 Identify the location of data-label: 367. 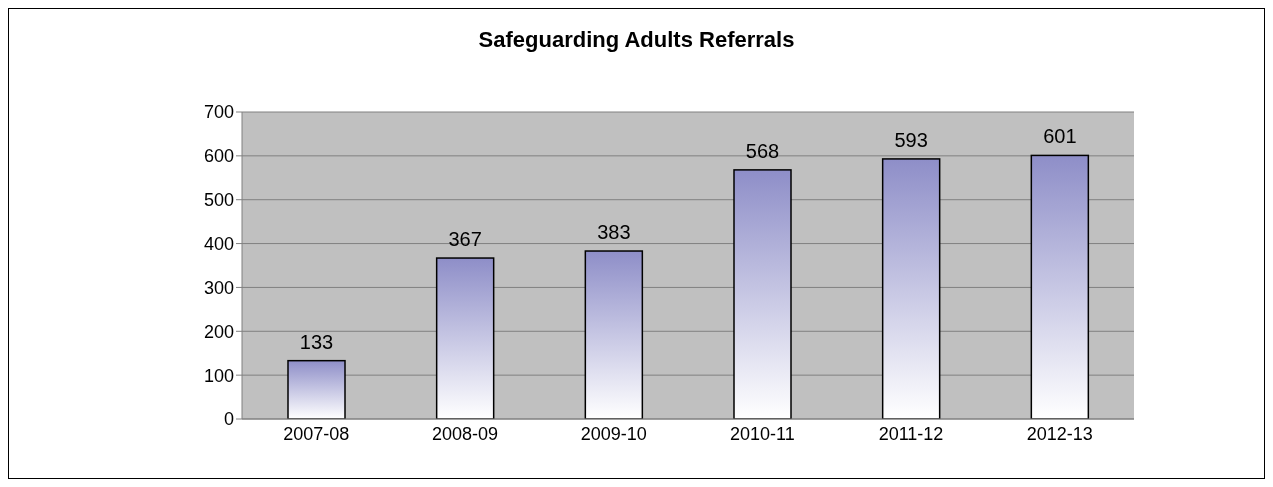
(465, 239).